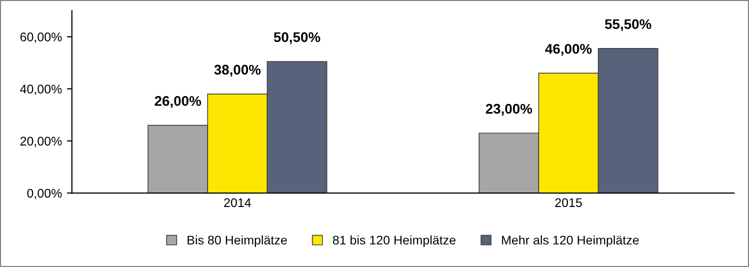 The width and height of the screenshot is (749, 267). Describe the element at coordinates (394, 241) in the screenshot. I see `legend-label: 81 bis 120 Heimplätze` at that location.